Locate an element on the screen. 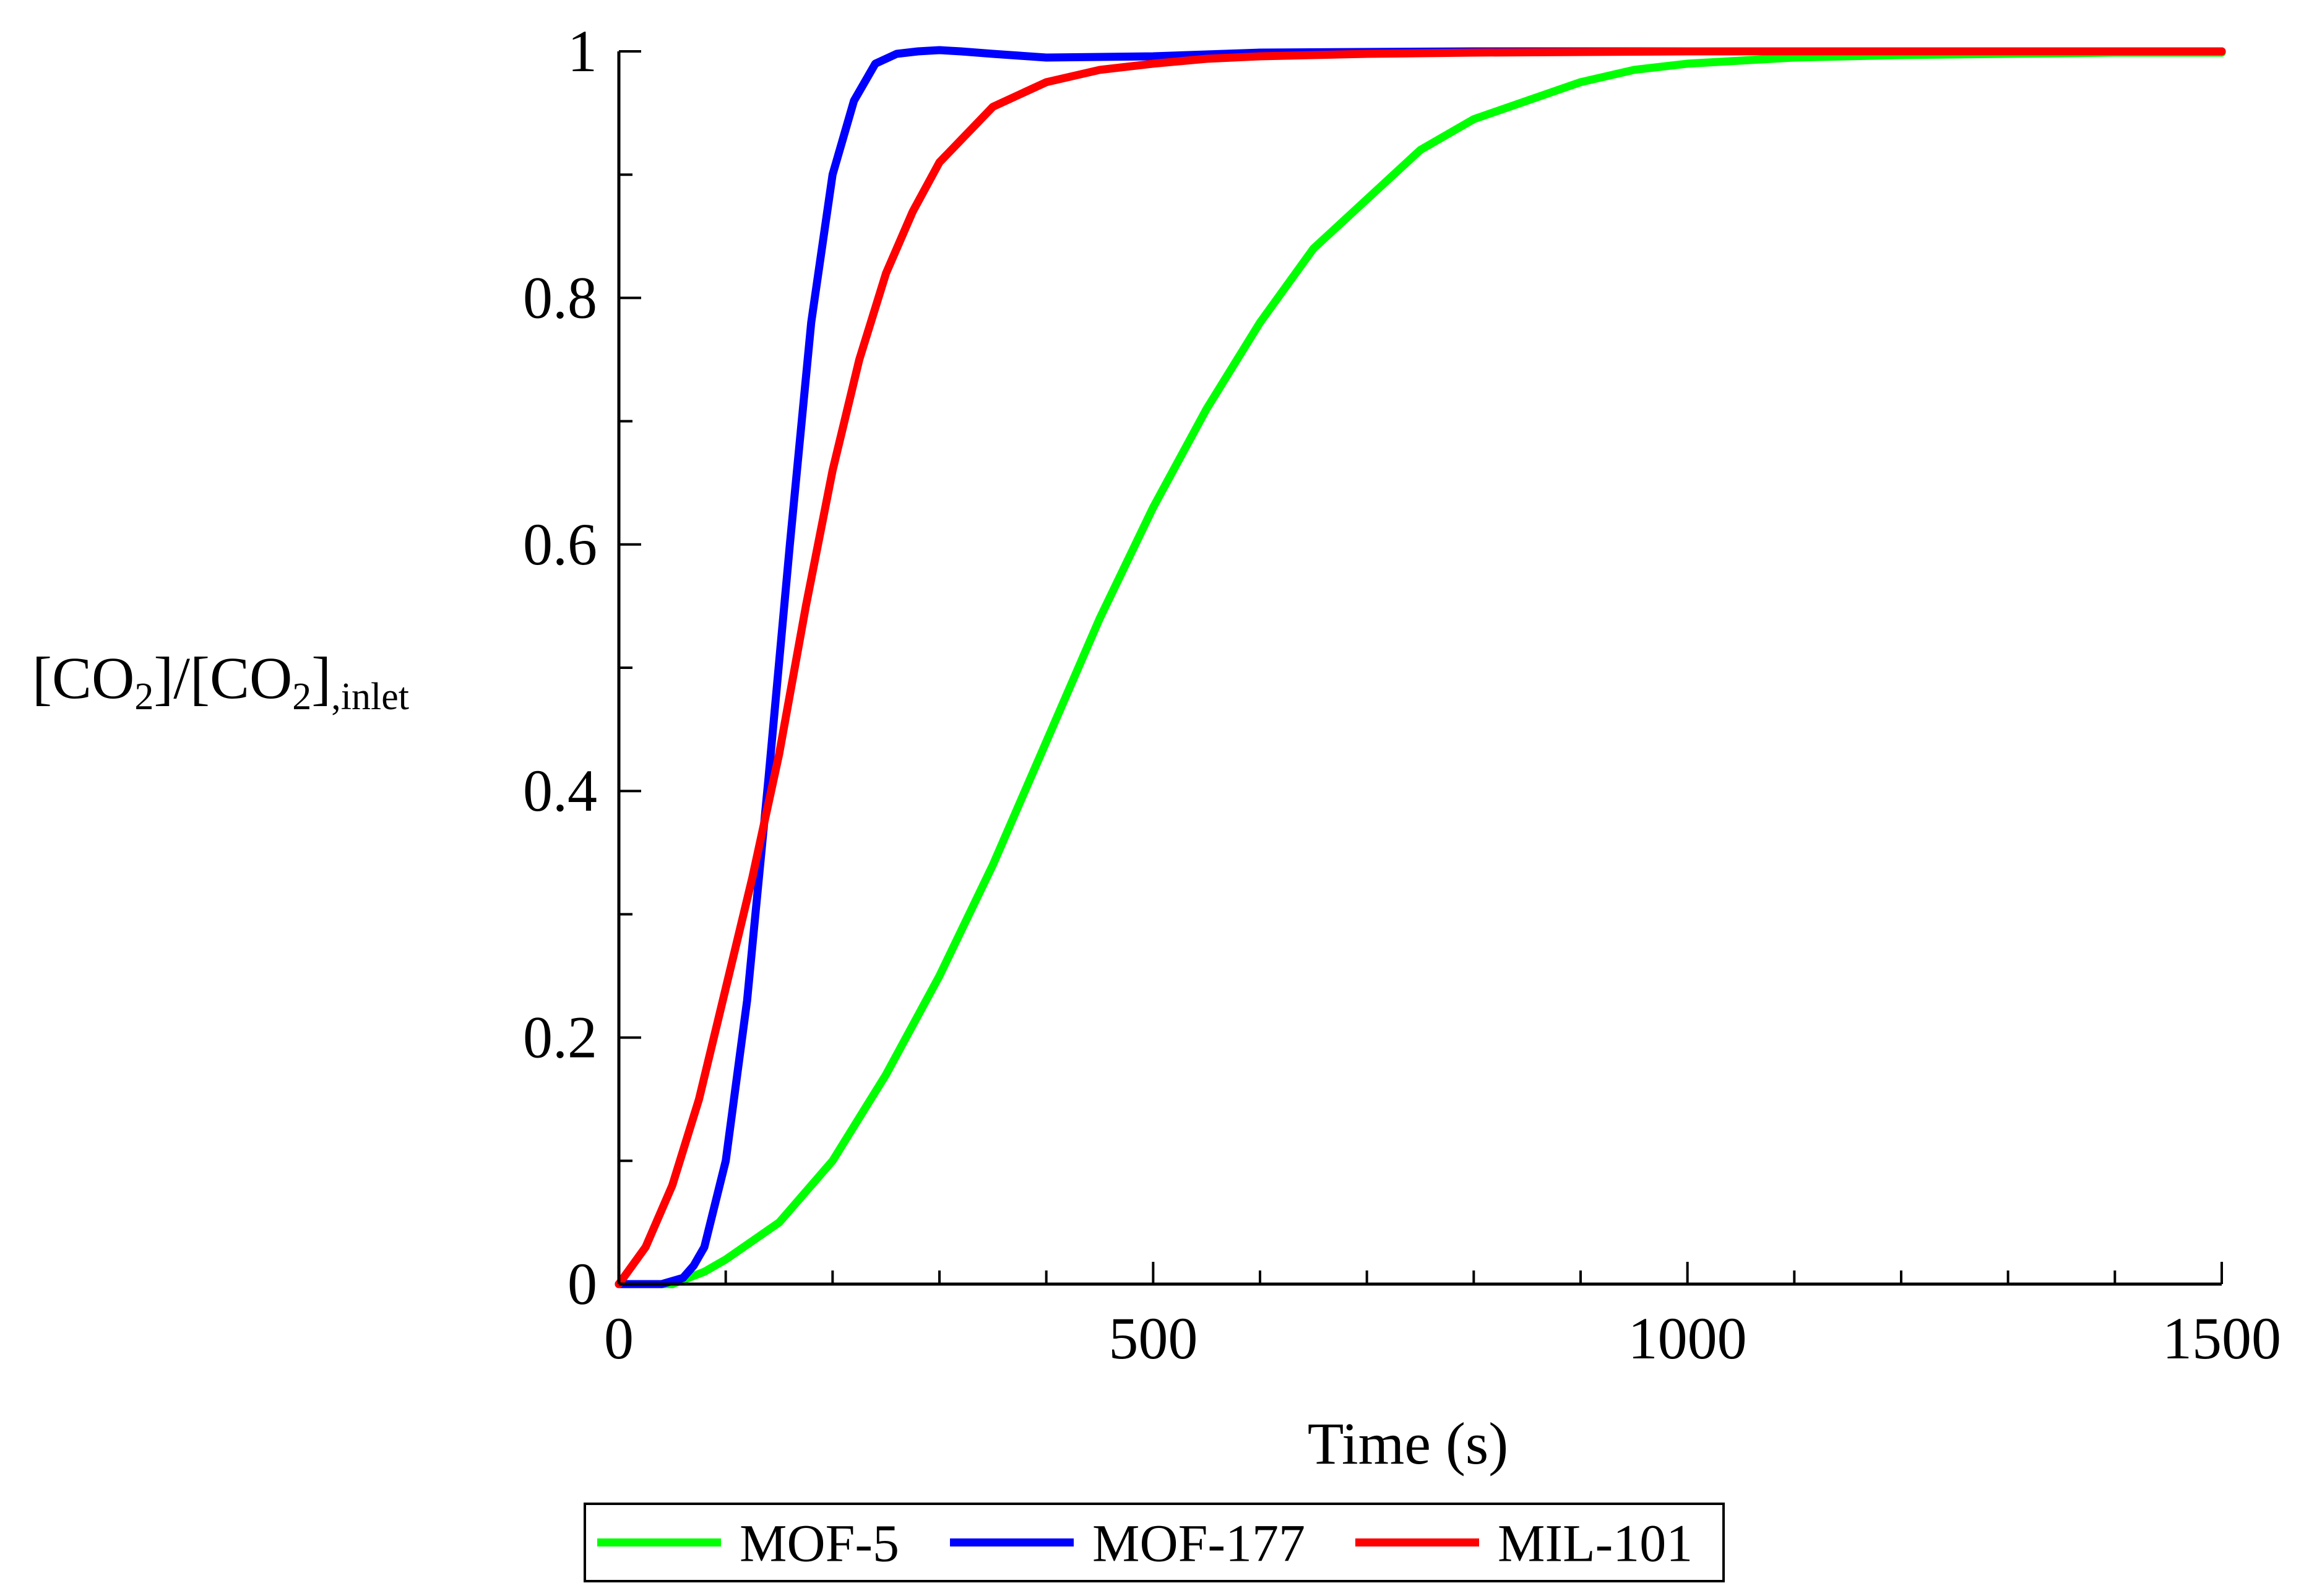 Image resolution: width=2309 pixels, height=1596 pixels. x-tick-label: 500 is located at coordinates (1153, 1338).